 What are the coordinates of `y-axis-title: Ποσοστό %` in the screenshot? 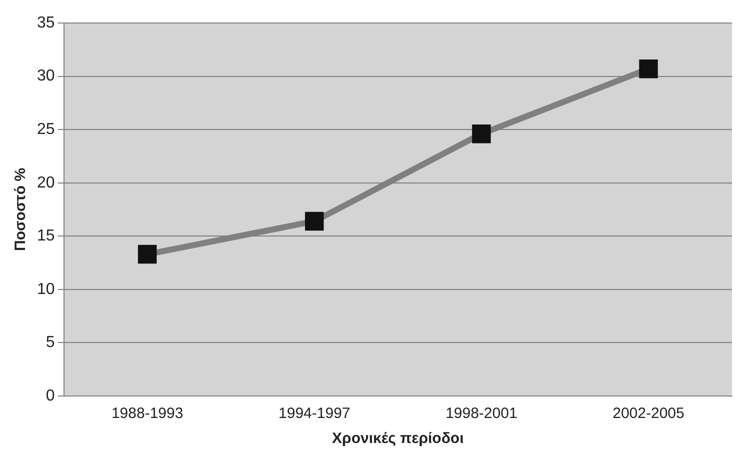 It's located at (21, 210).